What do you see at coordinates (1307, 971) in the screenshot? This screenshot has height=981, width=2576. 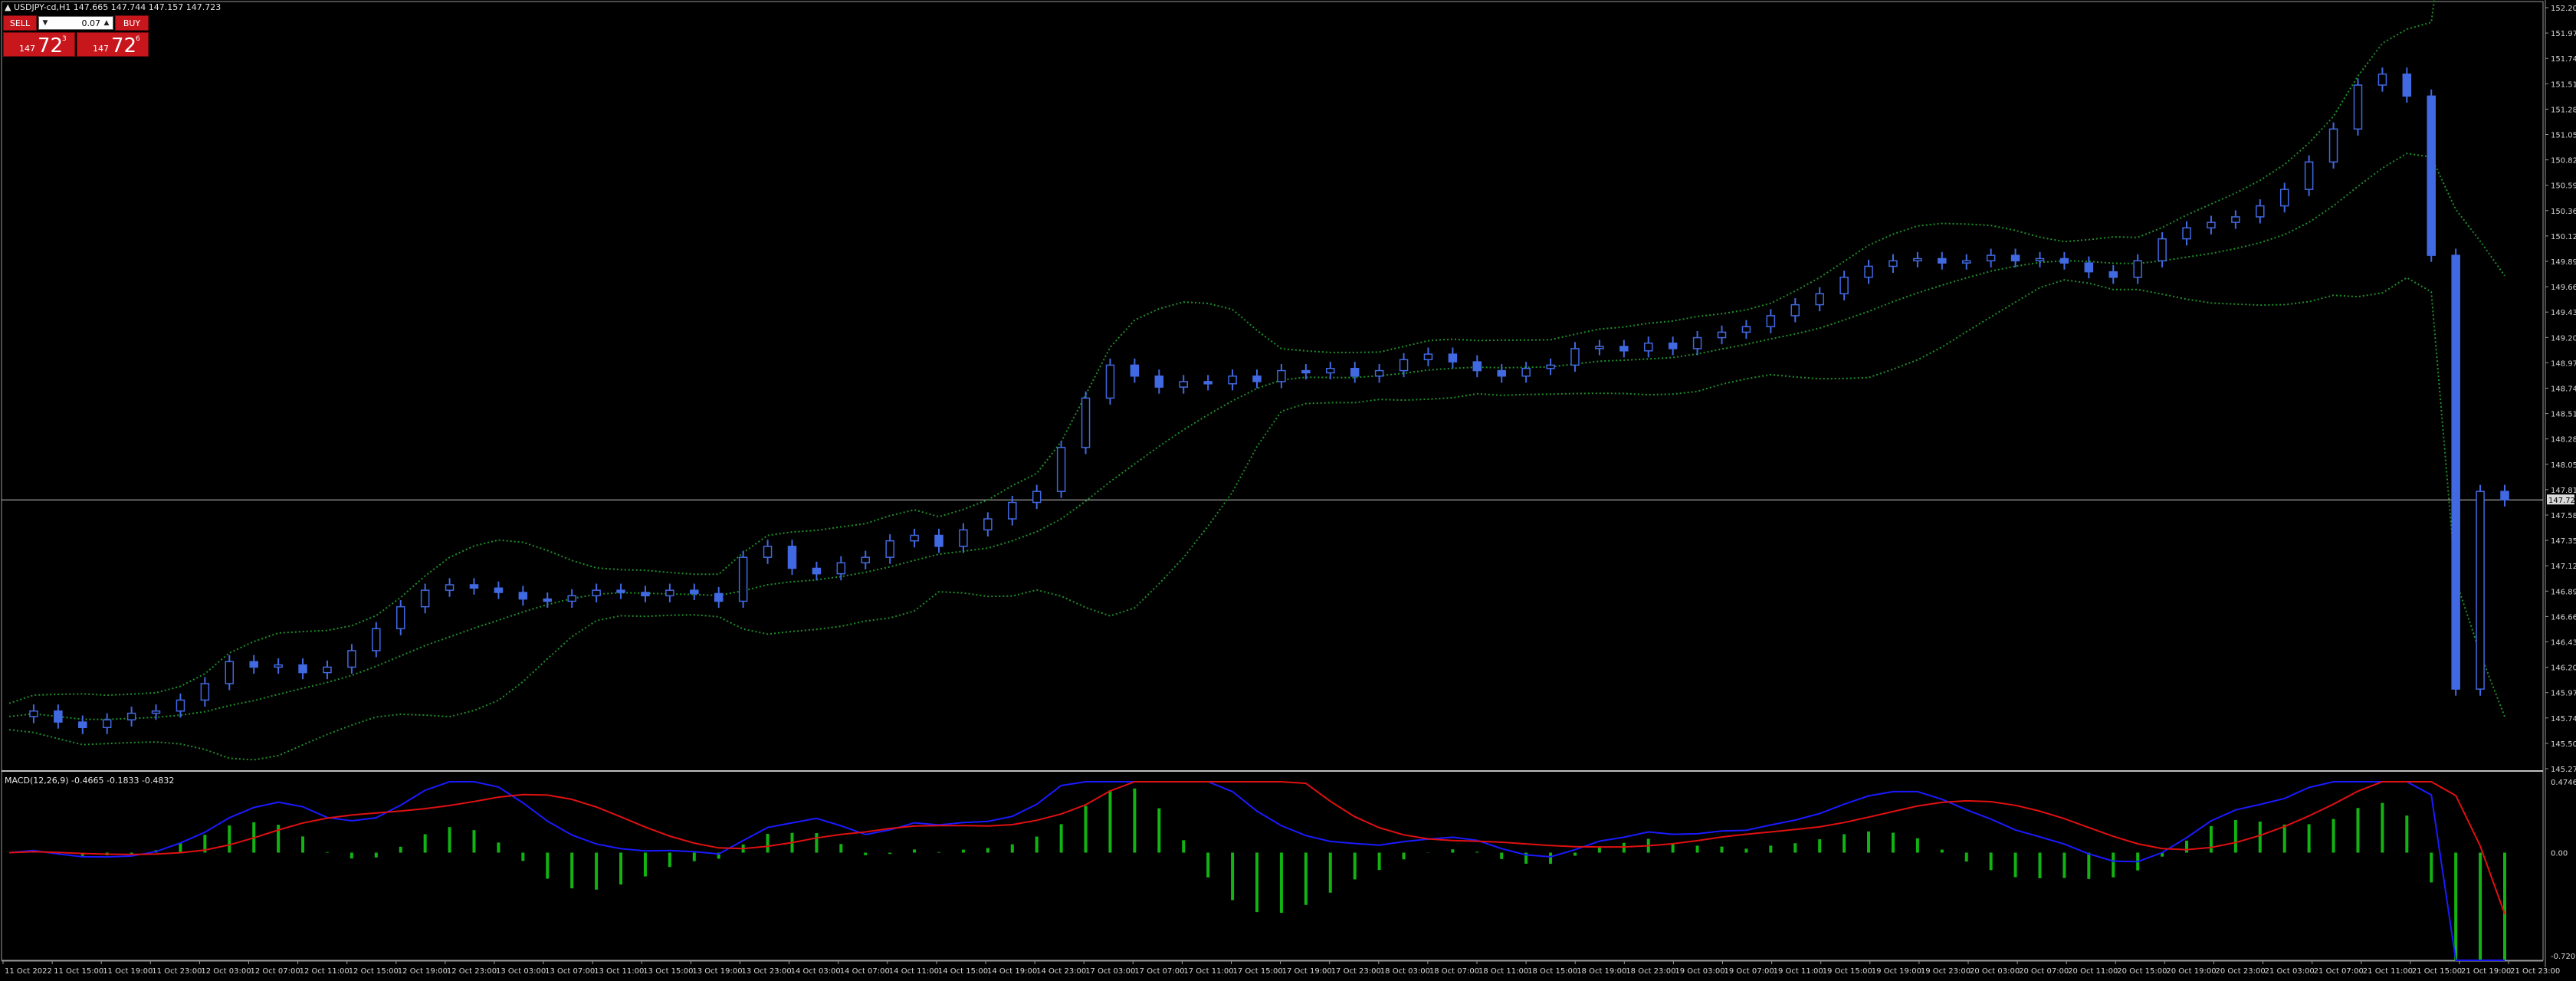 I see `time-axis-label: 17 Oct 19:00` at bounding box center [1307, 971].